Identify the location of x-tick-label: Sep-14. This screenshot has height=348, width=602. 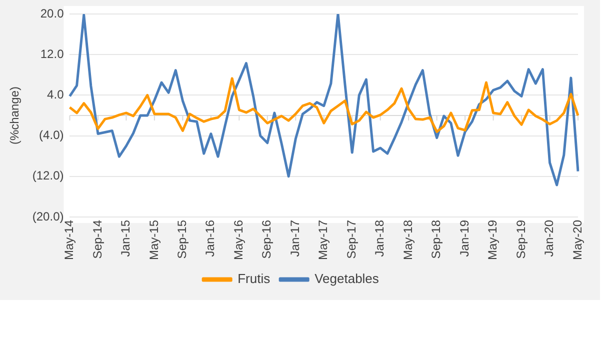
(97, 239).